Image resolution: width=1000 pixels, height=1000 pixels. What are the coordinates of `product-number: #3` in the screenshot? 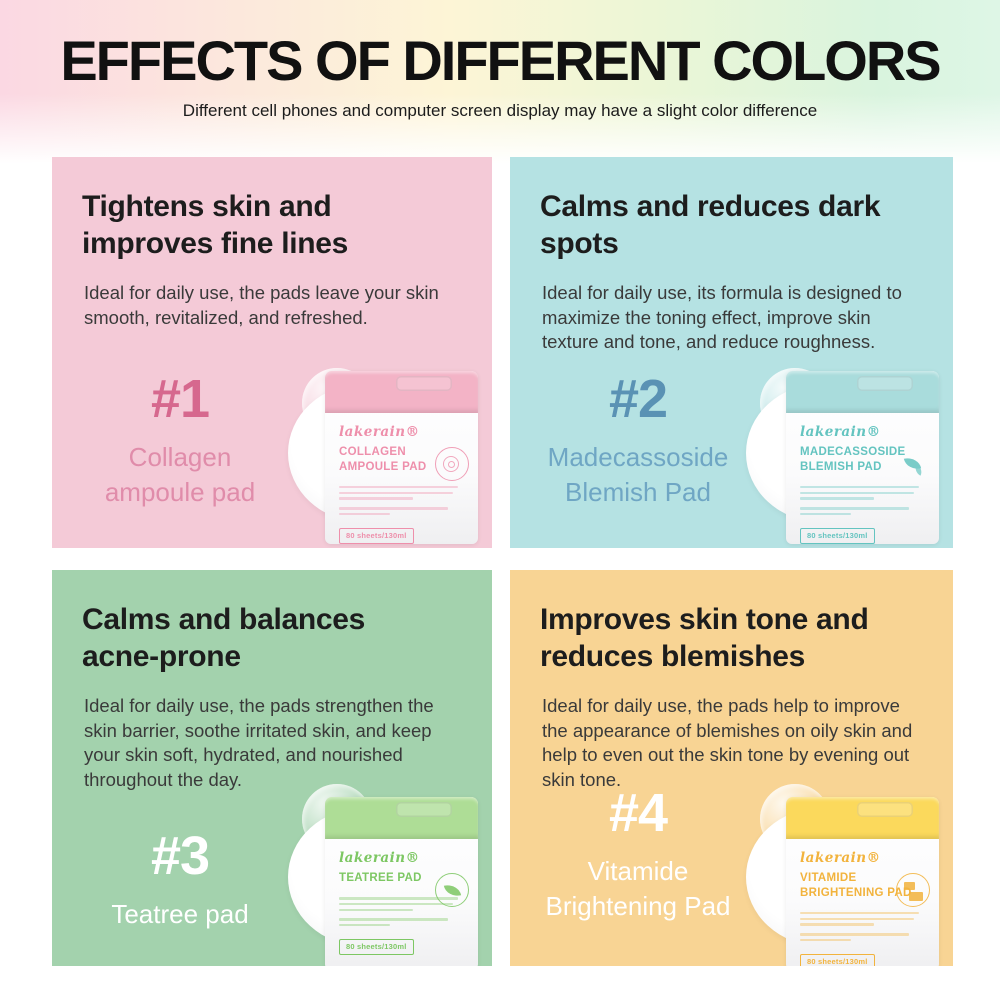 It's located at (180, 855).